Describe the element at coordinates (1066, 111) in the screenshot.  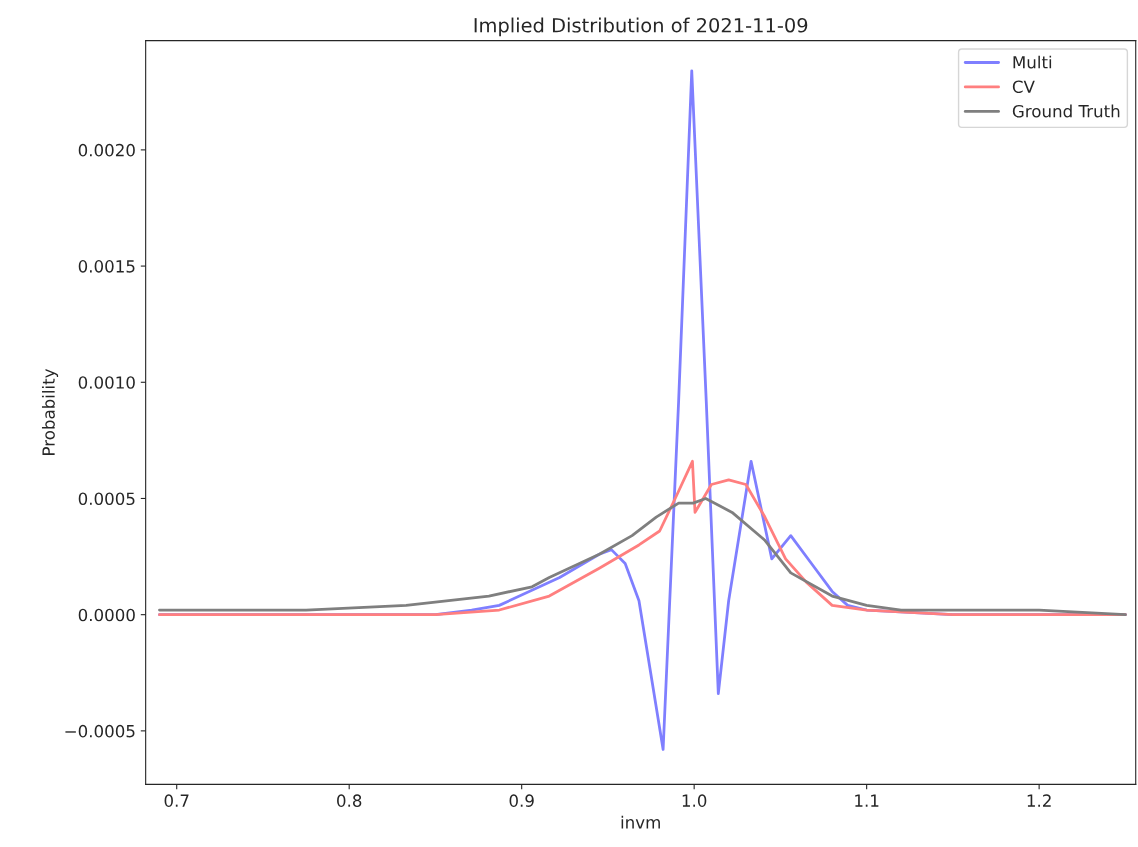
I see `legend-label: Ground Truth` at that location.